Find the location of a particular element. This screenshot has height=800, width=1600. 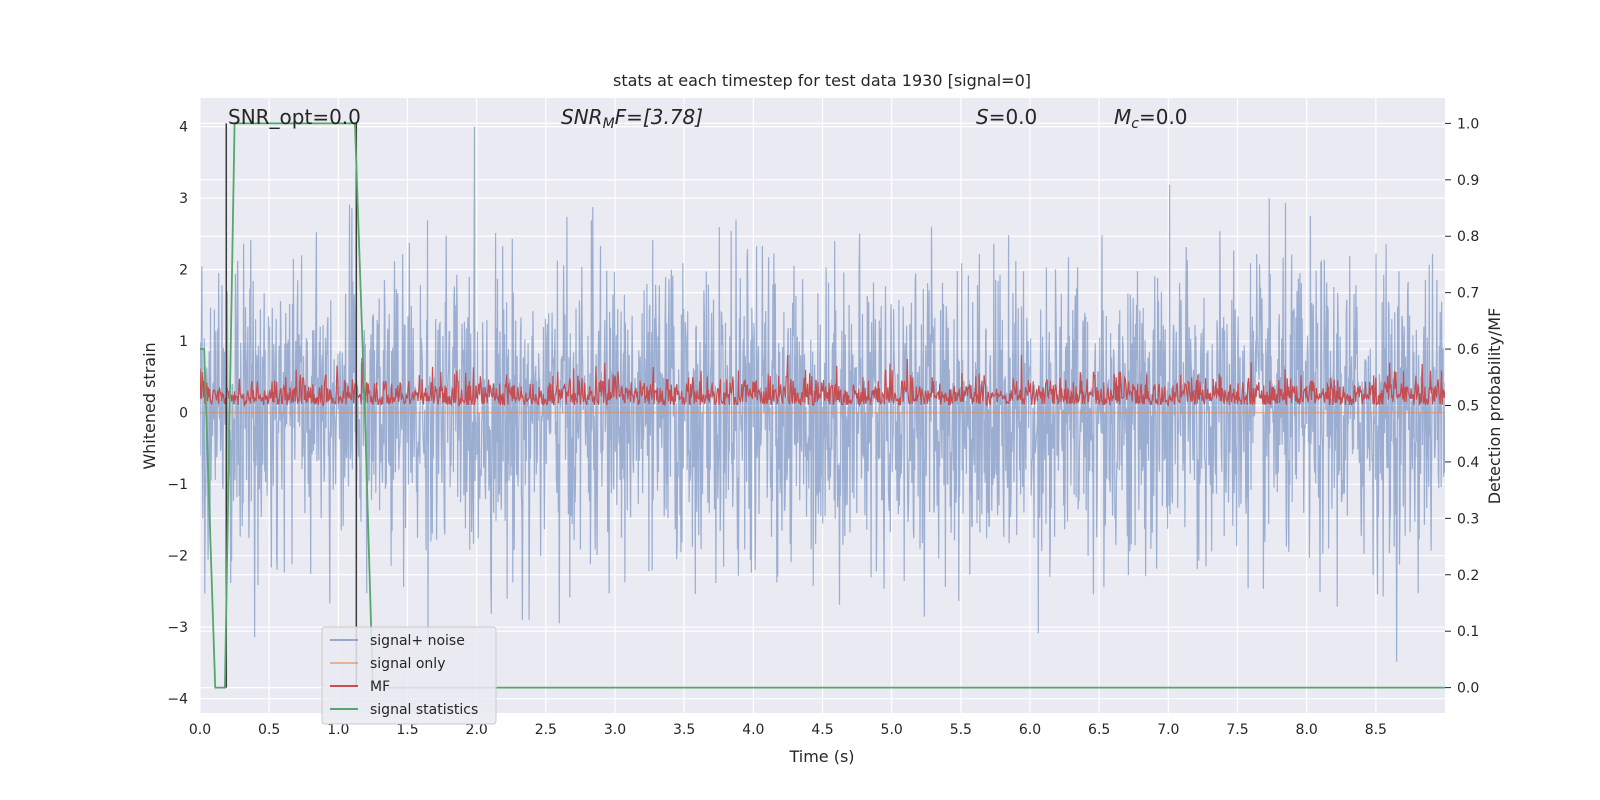

legend-item: MF is located at coordinates (360, 687).